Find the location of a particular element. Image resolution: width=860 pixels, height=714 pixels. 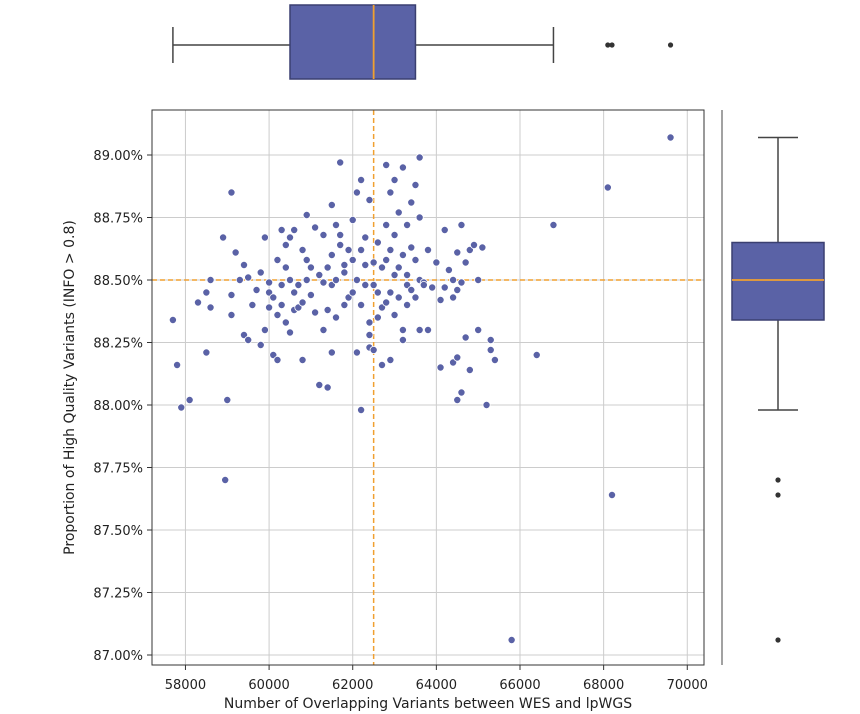

y-tick-label: 89.00% is located at coordinates (118, 156).